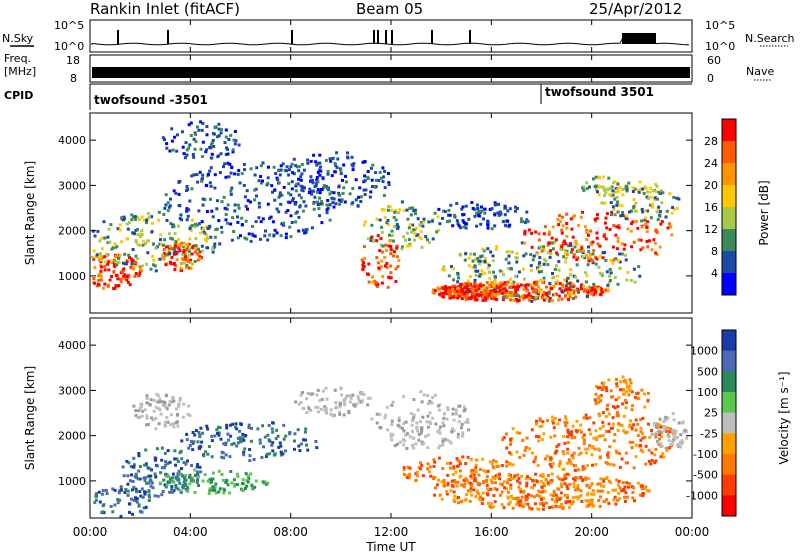 The height and width of the screenshot is (554, 800). I want to click on range-tick-label: 4000, so click(72, 345).